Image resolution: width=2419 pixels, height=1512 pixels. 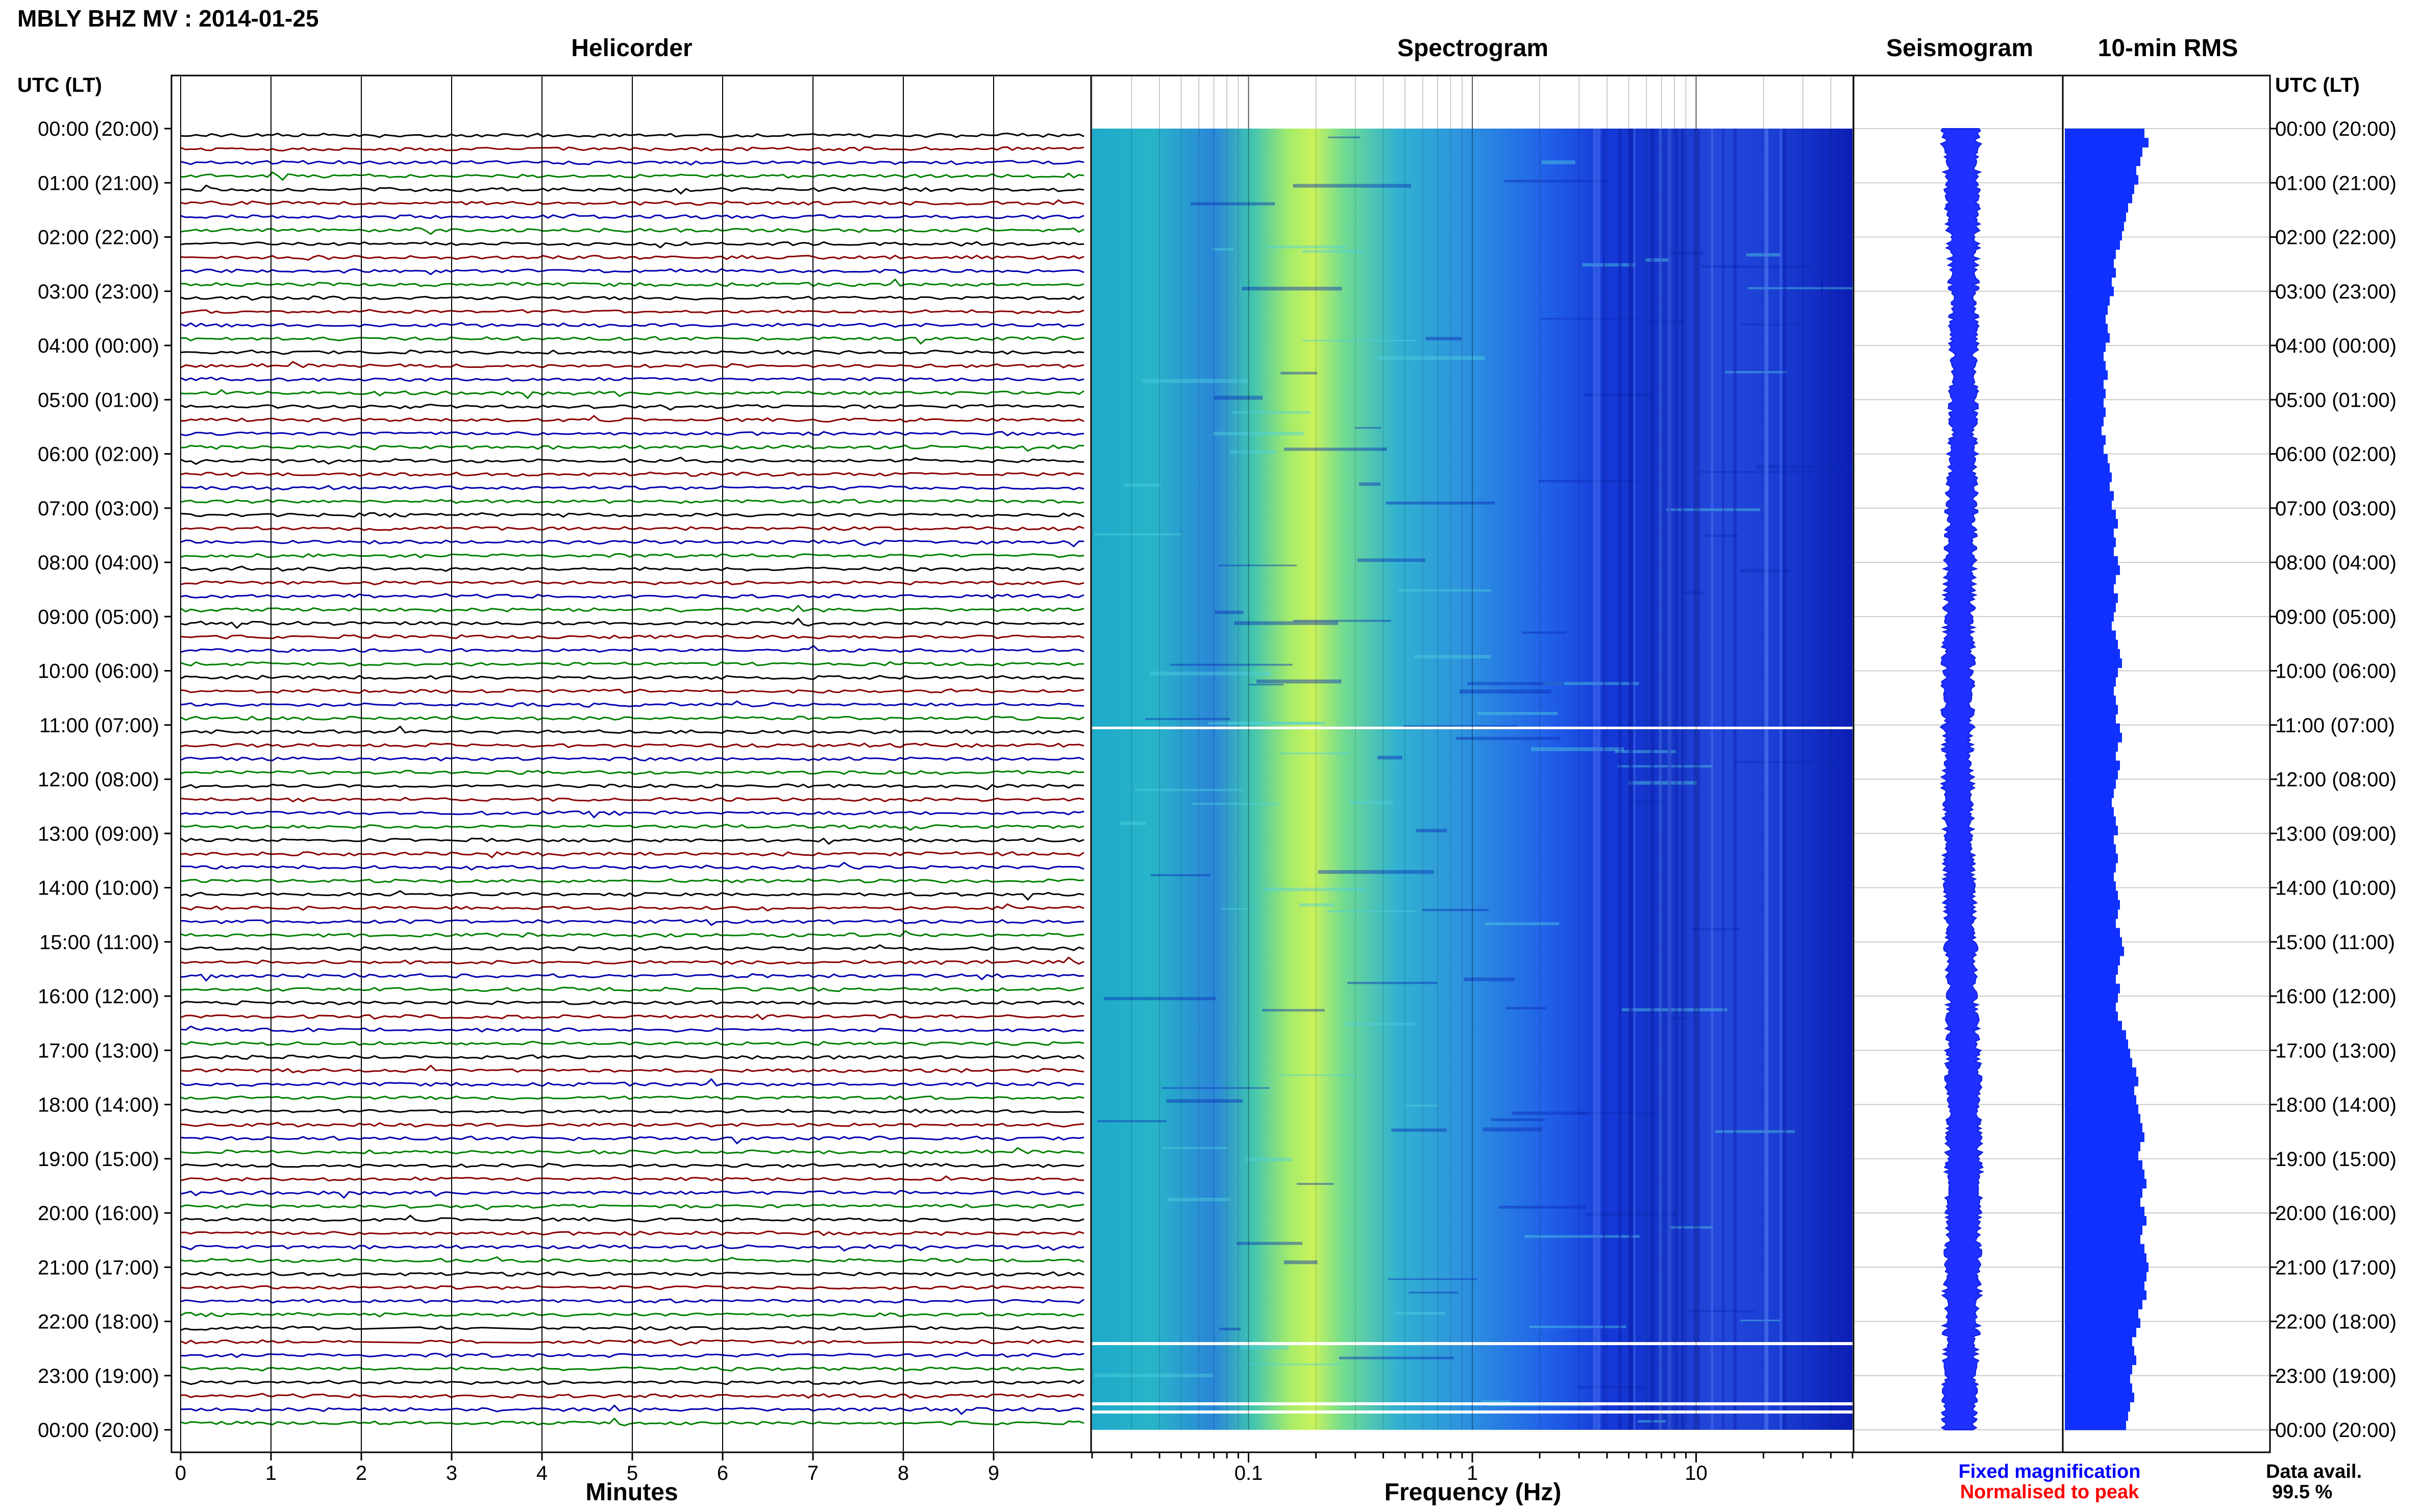 I want to click on time-tick-label-right: 23:00 (19:00), so click(x=2336, y=1376).